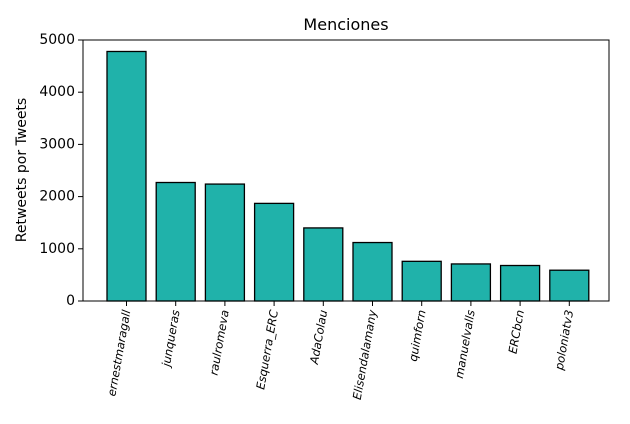 Image resolution: width=630 pixels, height=424 pixels. I want to click on bar-manuelvalls, so click(471, 282).